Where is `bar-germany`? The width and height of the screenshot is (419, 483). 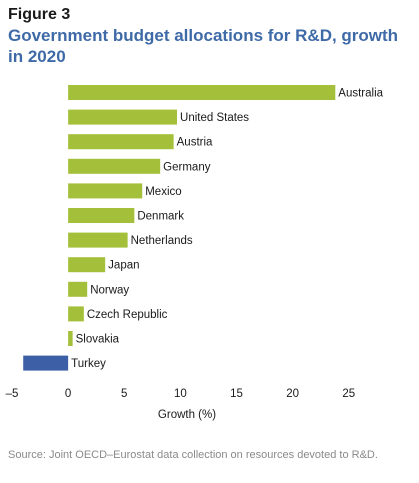 bar-germany is located at coordinates (114, 166).